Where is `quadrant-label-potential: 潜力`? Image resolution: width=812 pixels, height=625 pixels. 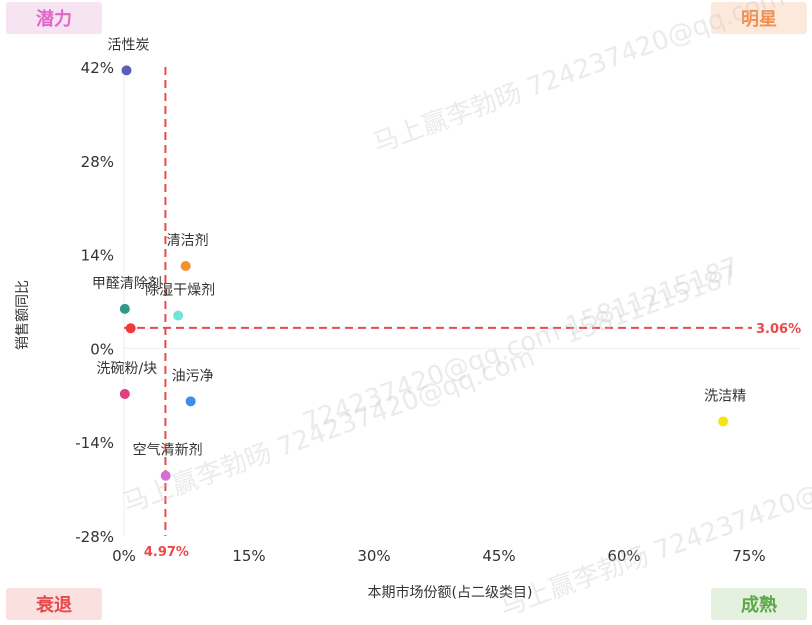
quadrant-label-potential: 潜力 is located at coordinates (54, 18).